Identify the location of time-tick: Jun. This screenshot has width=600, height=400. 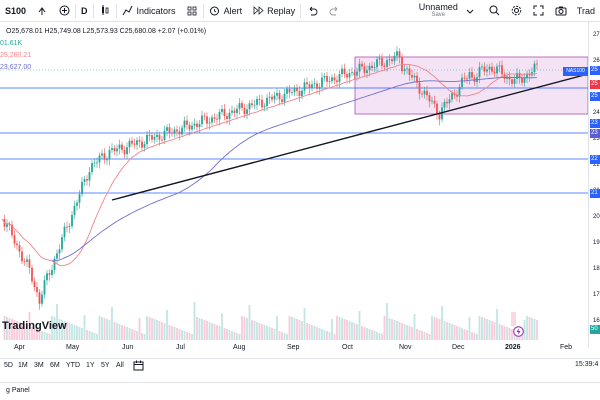
(128, 347).